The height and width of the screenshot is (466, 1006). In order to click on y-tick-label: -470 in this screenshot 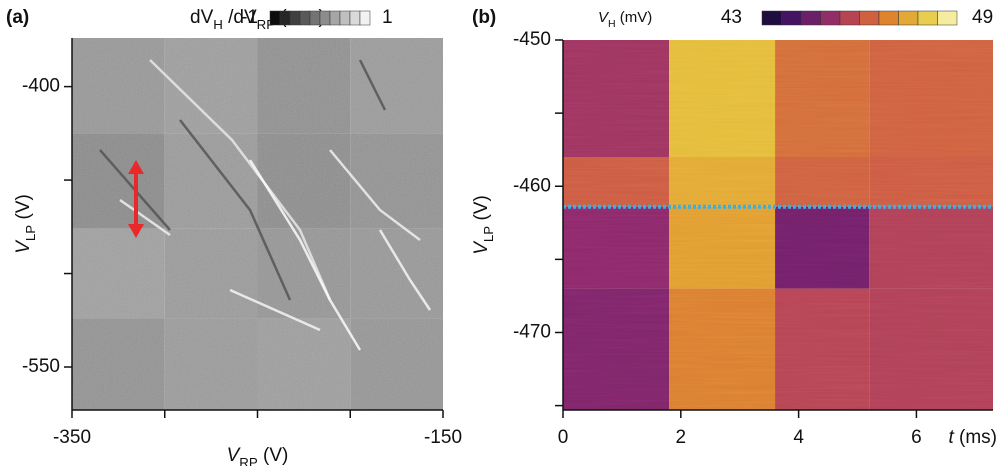, I will do `click(532, 332)`.